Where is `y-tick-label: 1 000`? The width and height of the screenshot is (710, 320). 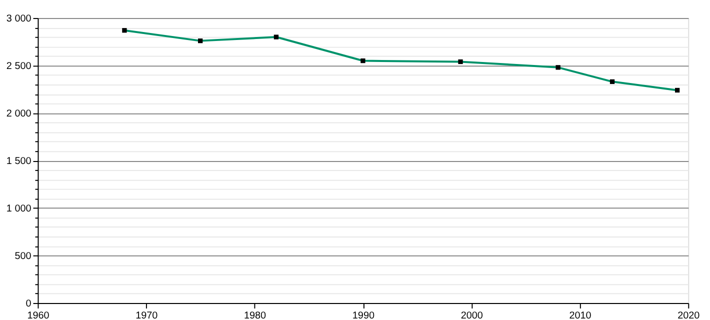 y-tick-label: 1 000 is located at coordinates (19, 208).